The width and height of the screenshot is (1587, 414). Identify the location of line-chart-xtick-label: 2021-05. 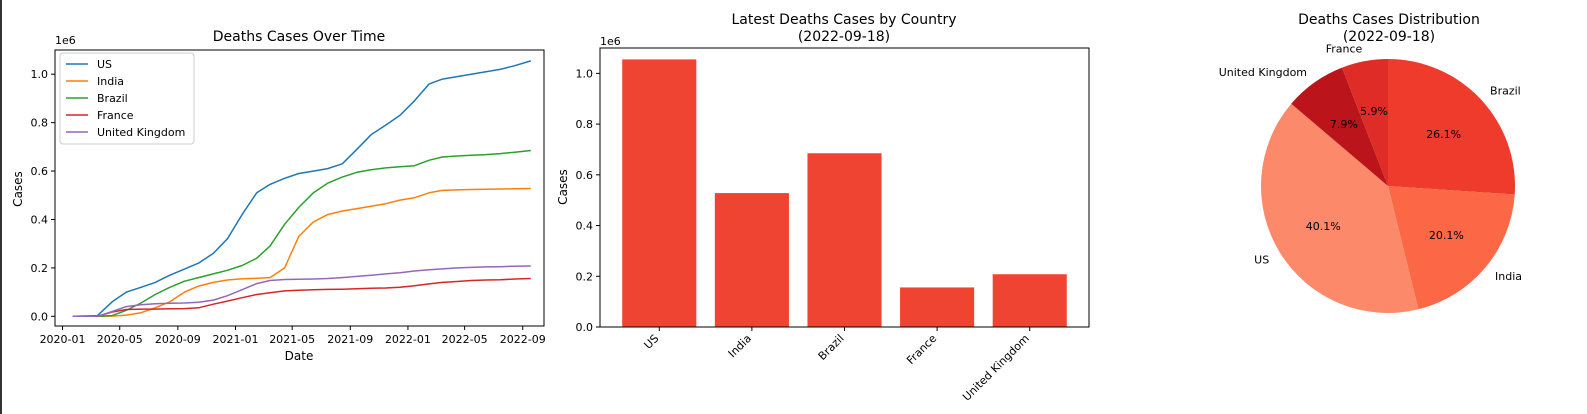
(292, 339).